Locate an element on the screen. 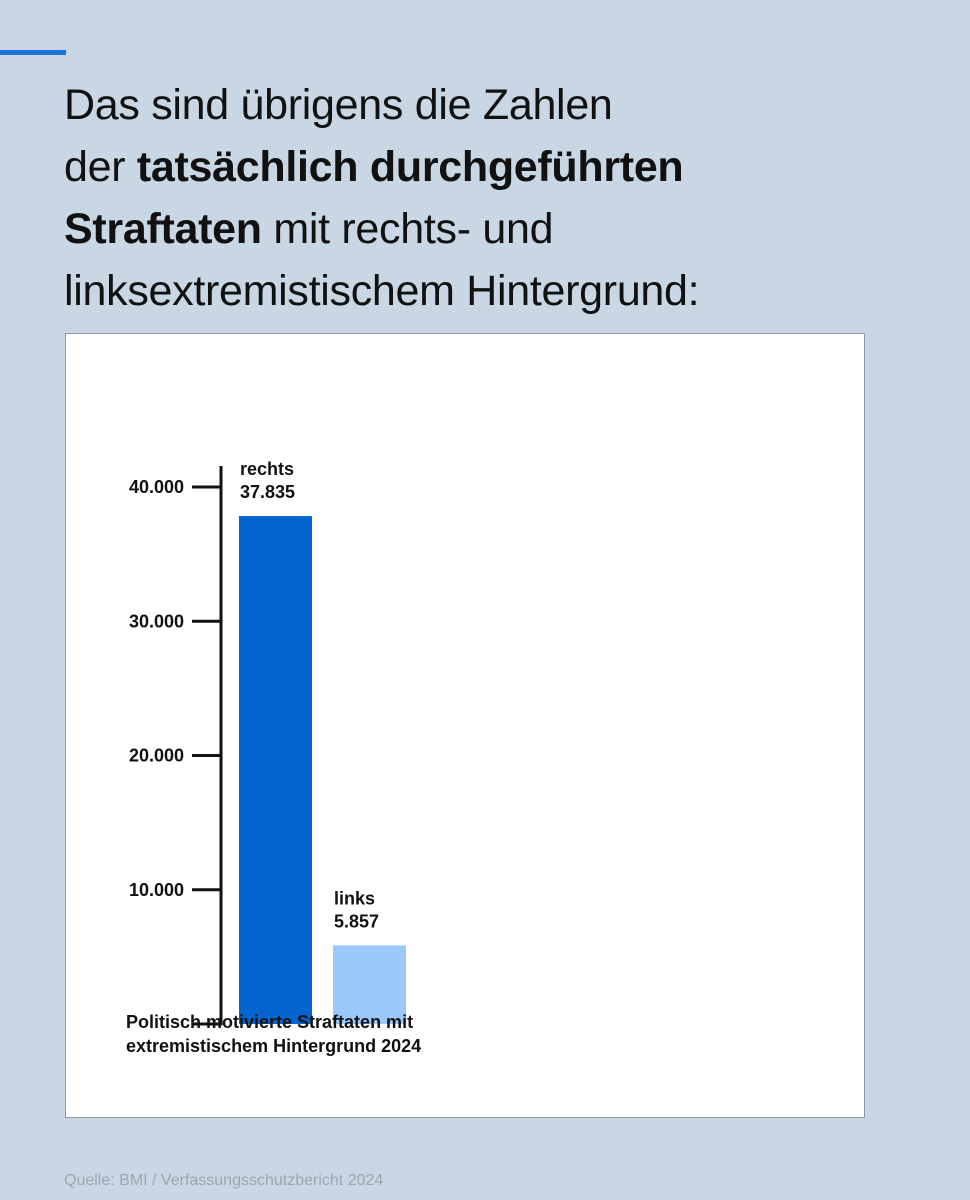  y-tick-label: 40.000 is located at coordinates (156, 487).